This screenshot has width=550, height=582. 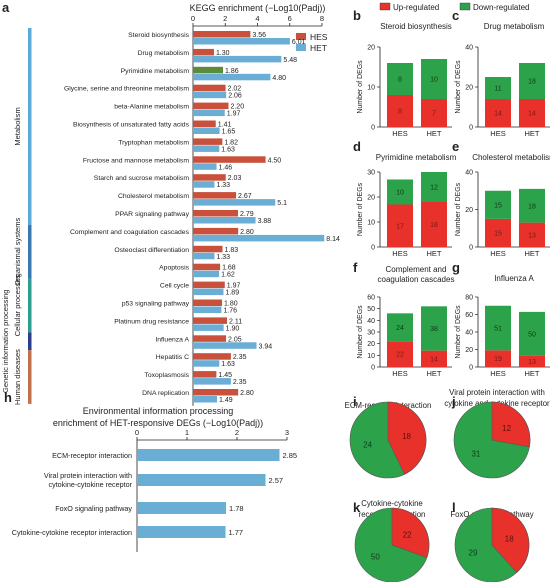 I want to click on data-label-HES: 1.41, so click(x=225, y=125).